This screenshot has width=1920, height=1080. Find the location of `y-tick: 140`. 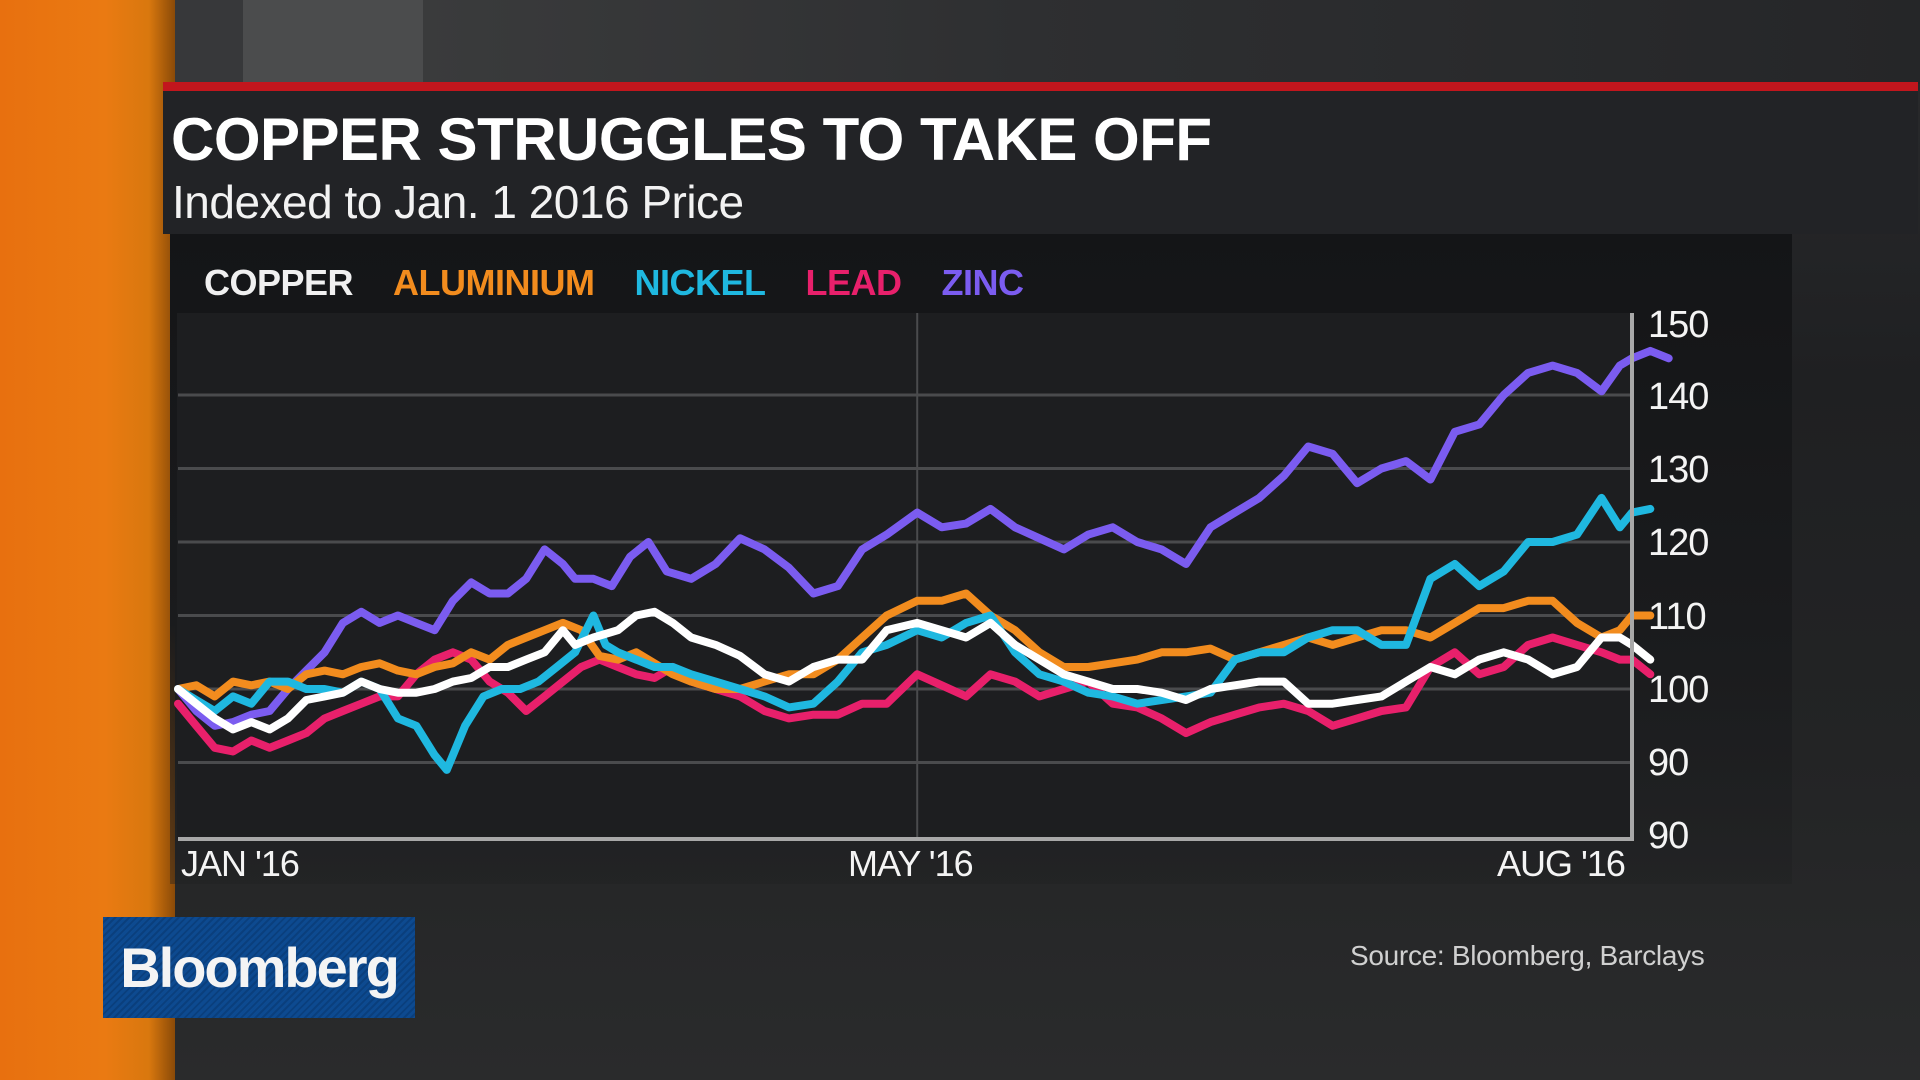

y-tick: 140 is located at coordinates (1678, 397).